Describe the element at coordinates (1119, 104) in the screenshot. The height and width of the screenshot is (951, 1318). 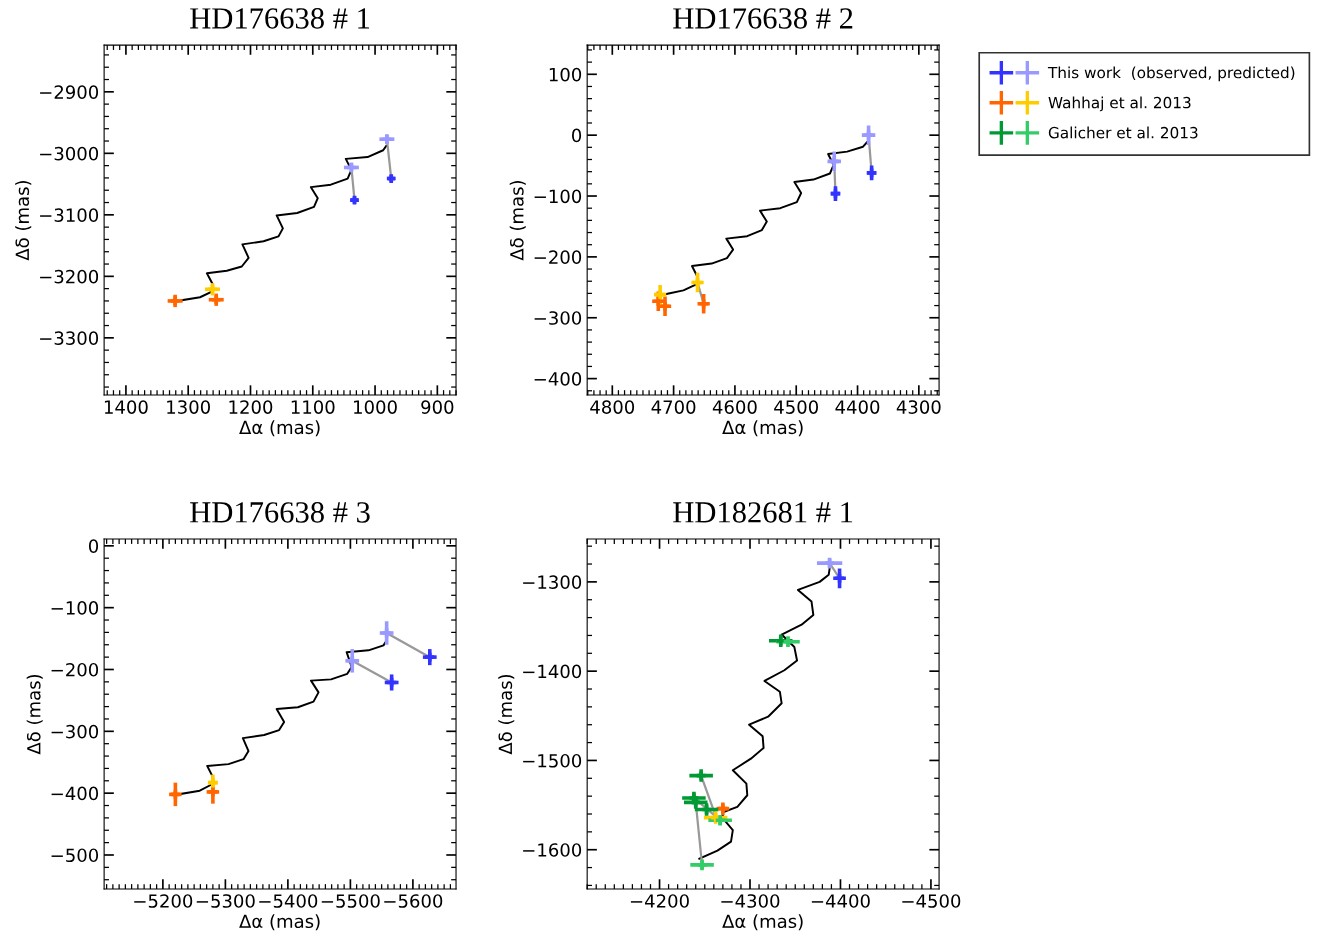
I see `text: Wahhaj et al. 2013` at that location.